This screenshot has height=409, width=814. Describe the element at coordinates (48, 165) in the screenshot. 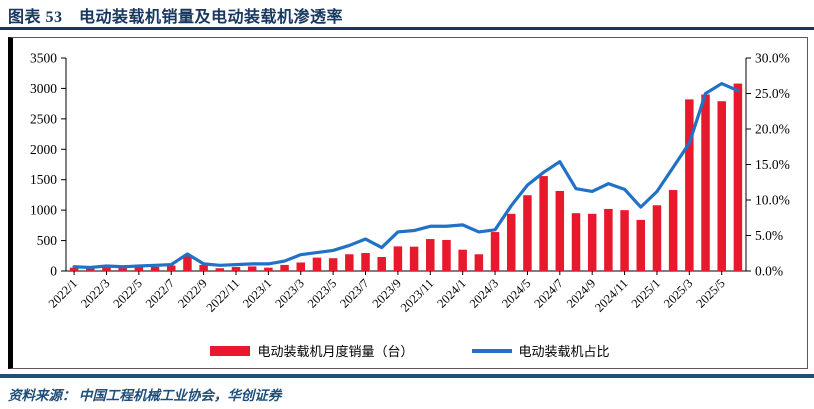

I see `left-axis: 0 500 1000 1500 2000 2500 3000 3500` at that location.